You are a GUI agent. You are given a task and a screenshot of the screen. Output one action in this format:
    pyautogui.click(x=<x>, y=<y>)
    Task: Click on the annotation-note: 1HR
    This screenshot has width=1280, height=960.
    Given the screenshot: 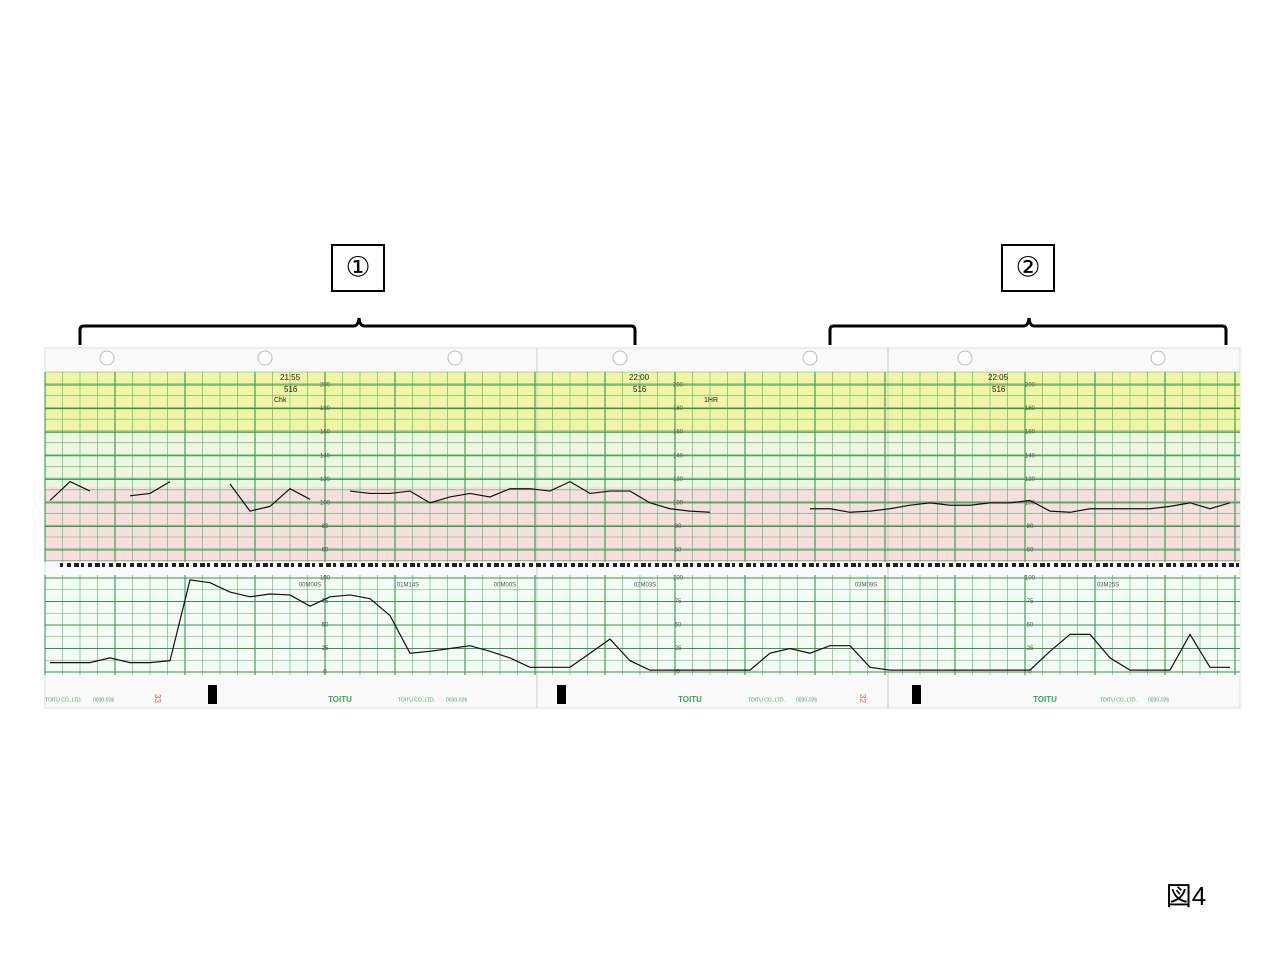 What is the action you would take?
    pyautogui.click(x=711, y=400)
    